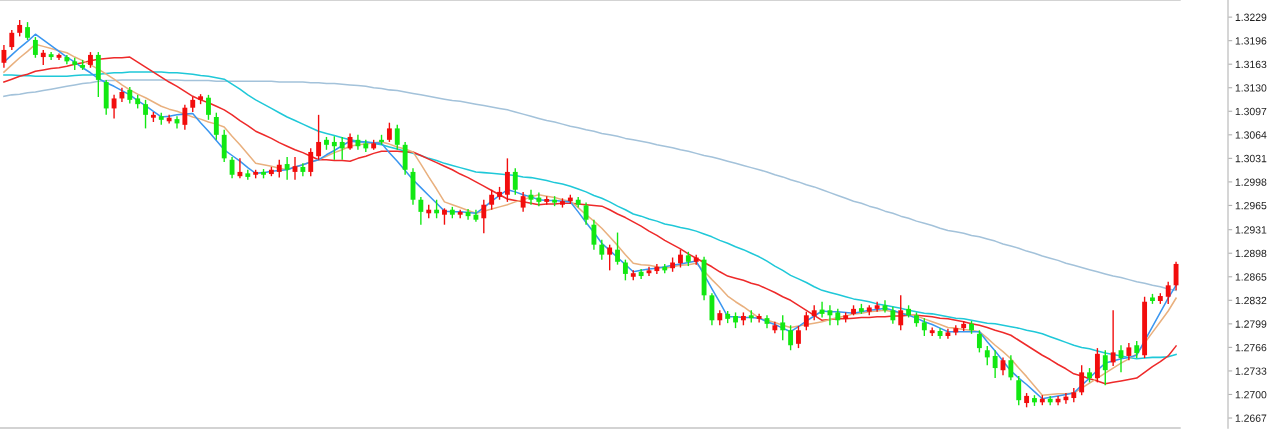 The image size is (1270, 432). Describe the element at coordinates (1251, 158) in the screenshot. I see `y-tick-label: 1.3031` at that location.